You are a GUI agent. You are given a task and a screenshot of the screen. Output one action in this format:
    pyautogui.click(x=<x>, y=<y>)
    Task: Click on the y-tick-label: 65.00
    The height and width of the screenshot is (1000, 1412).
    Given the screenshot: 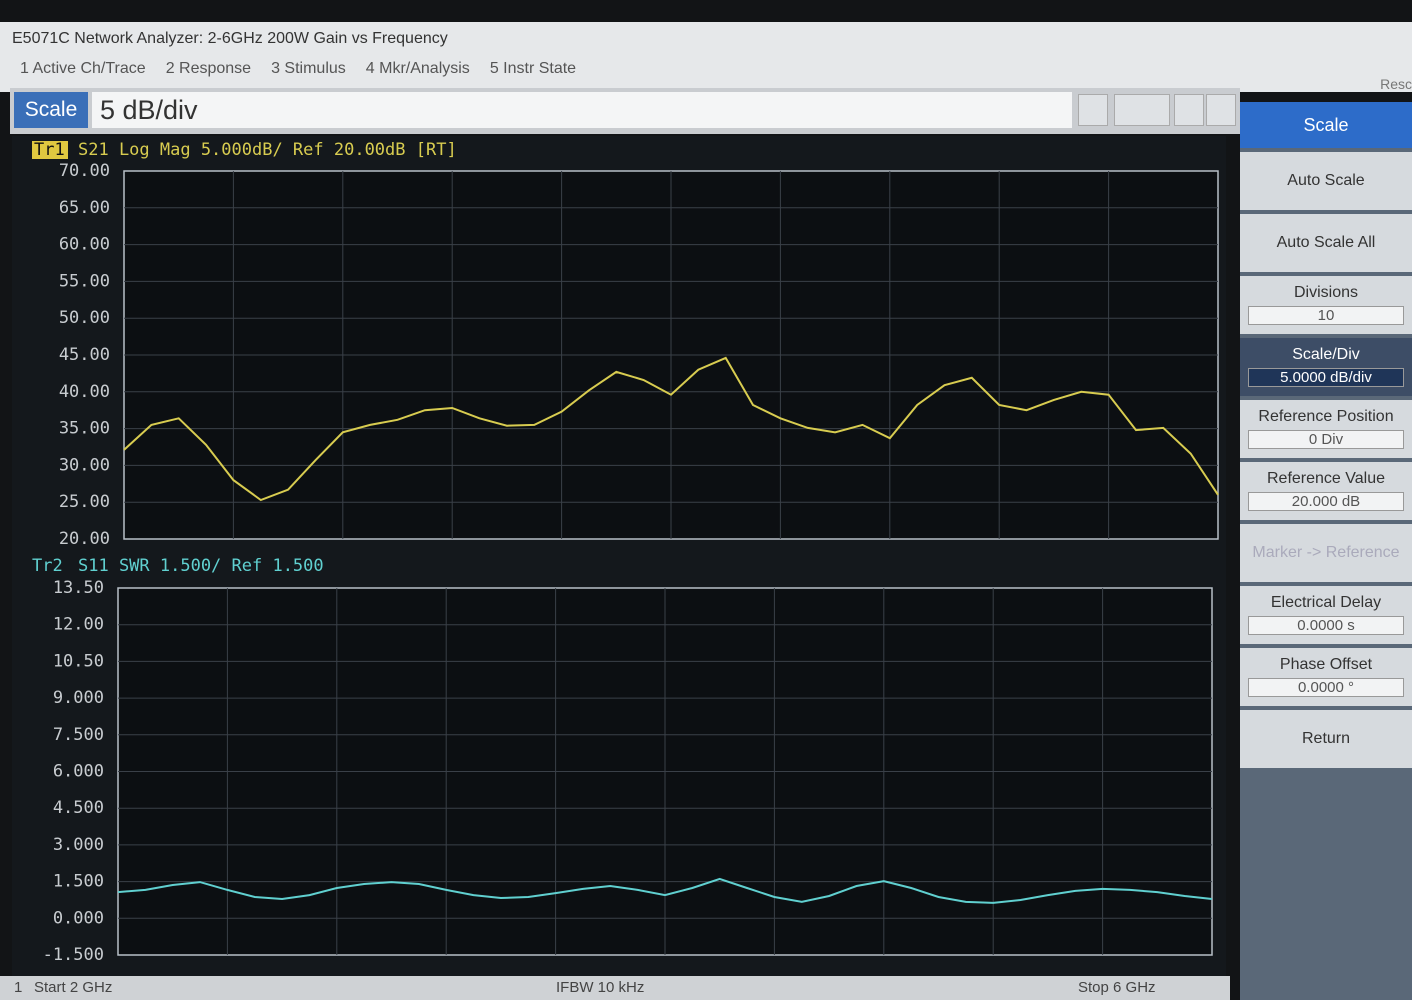 What is the action you would take?
    pyautogui.click(x=84, y=208)
    